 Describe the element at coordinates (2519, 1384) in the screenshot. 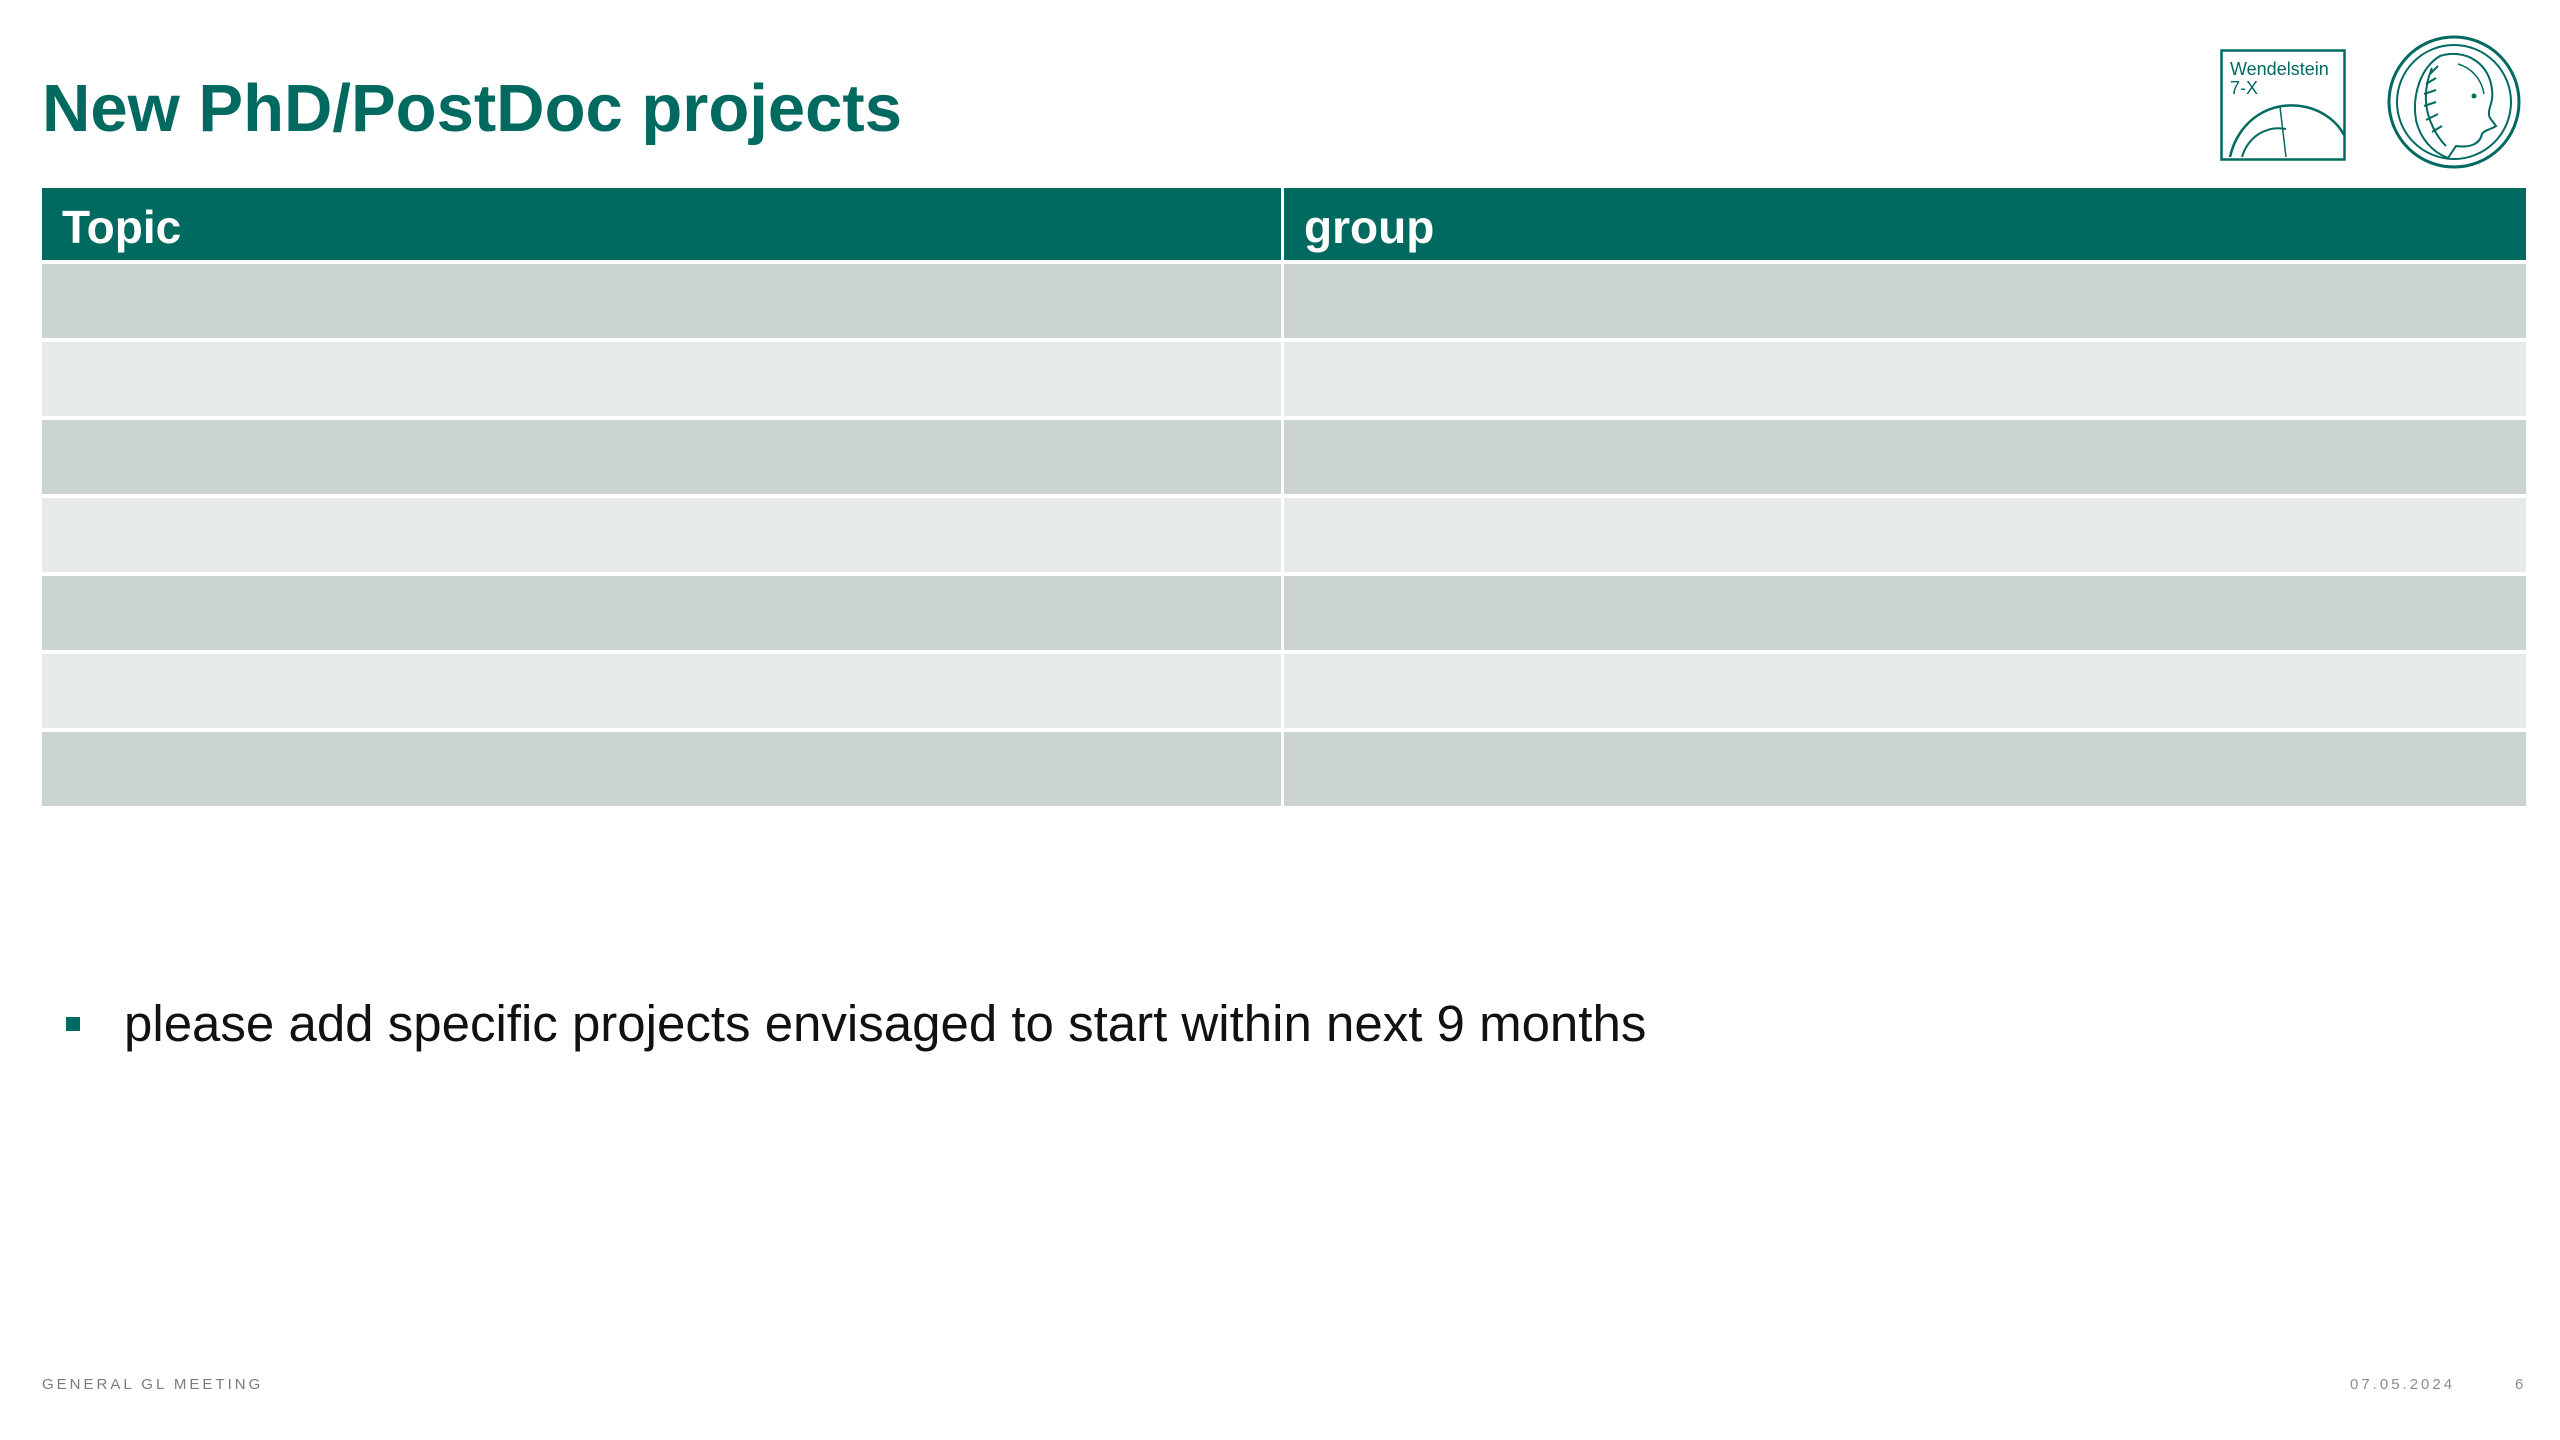

I see `footer-page-number: 6` at that location.